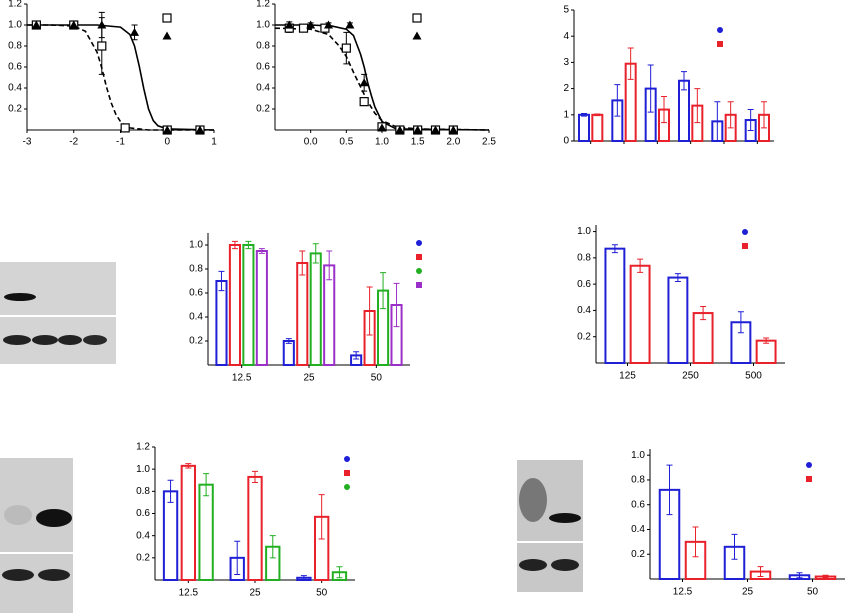  What do you see at coordinates (73, 142) in the screenshot?
I see `x-tick-label: -2` at bounding box center [73, 142].